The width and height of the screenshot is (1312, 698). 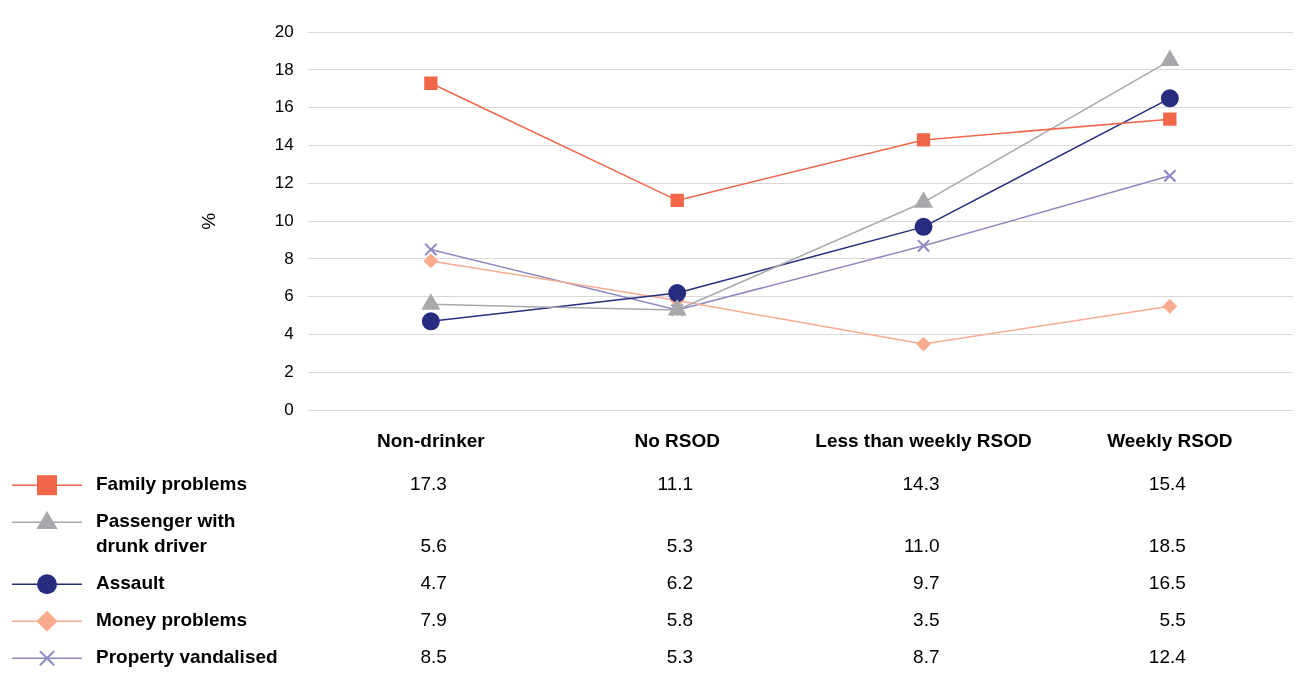 What do you see at coordinates (921, 484) in the screenshot?
I see `data-label: 14.3` at bounding box center [921, 484].